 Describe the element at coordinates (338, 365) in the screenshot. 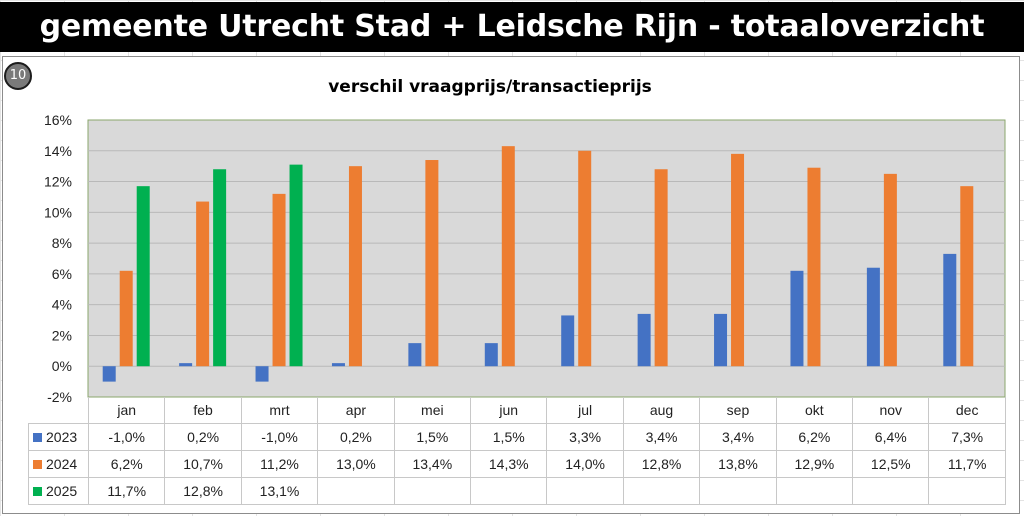

I see `bar-2023-apr` at that location.